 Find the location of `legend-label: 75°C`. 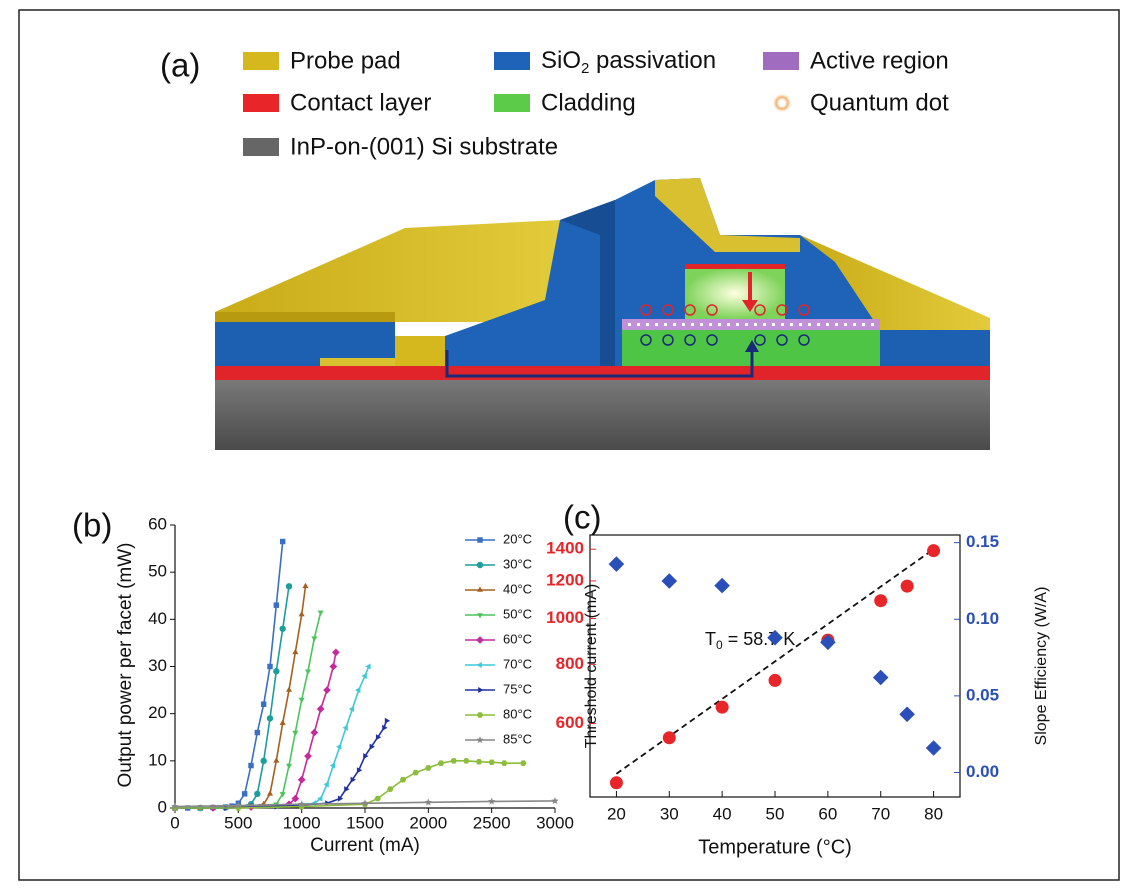

legend-label: 75°C is located at coordinates (517, 688).